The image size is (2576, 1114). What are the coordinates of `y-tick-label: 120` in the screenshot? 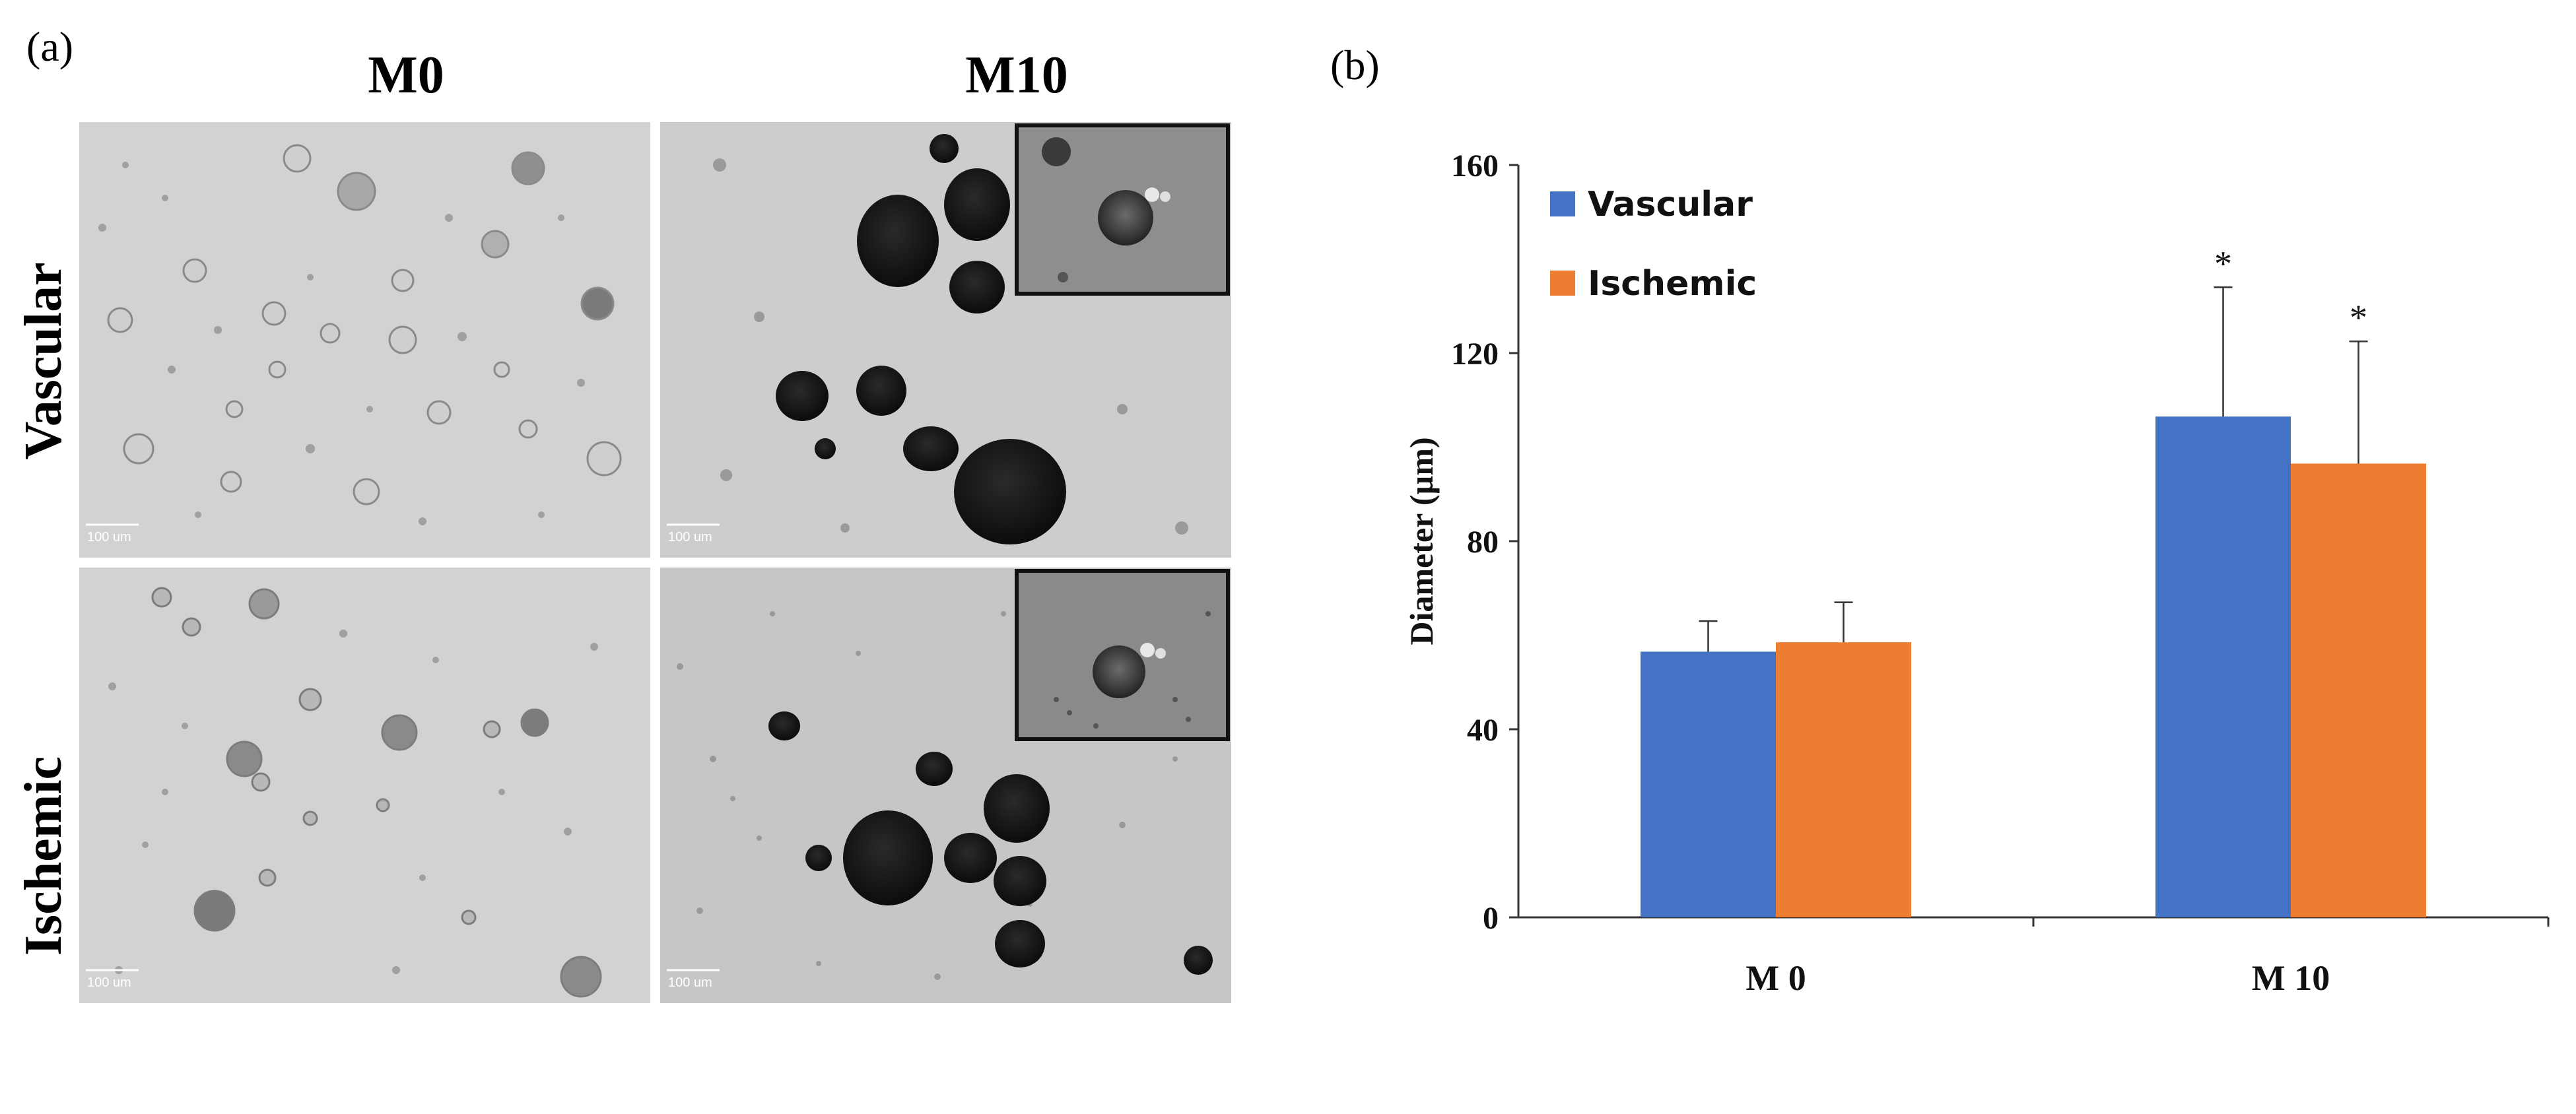 It's located at (1475, 354).